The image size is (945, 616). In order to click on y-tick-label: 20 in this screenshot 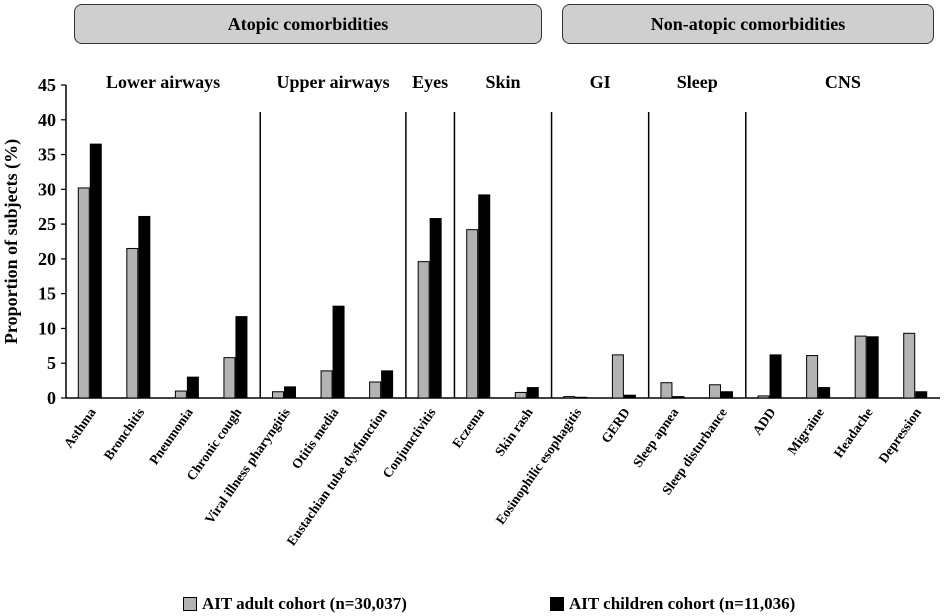, I will do `click(47, 259)`.